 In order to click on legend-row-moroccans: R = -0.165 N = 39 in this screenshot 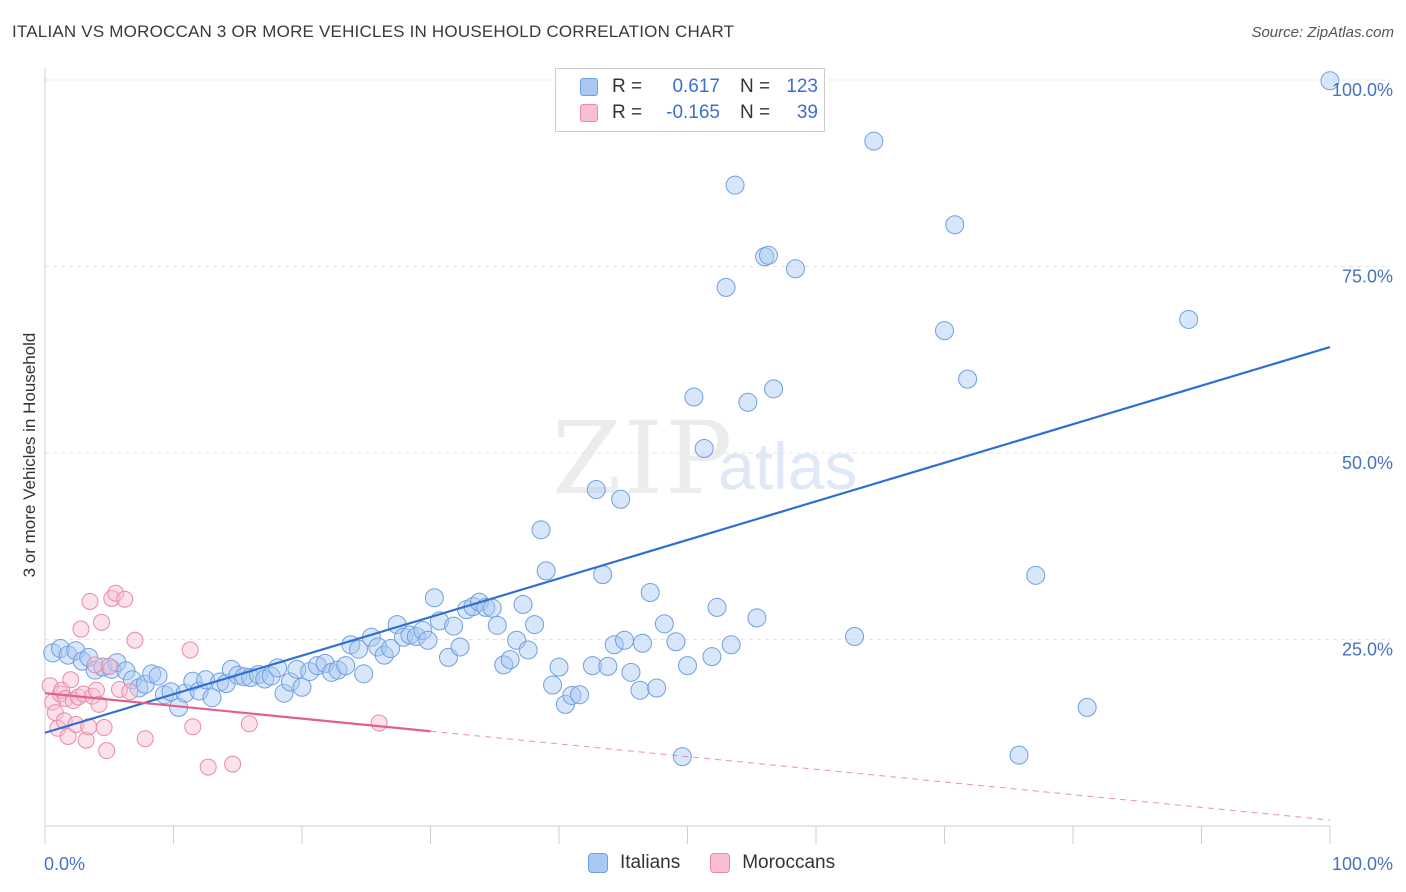, I will do `click(687, 113)`.